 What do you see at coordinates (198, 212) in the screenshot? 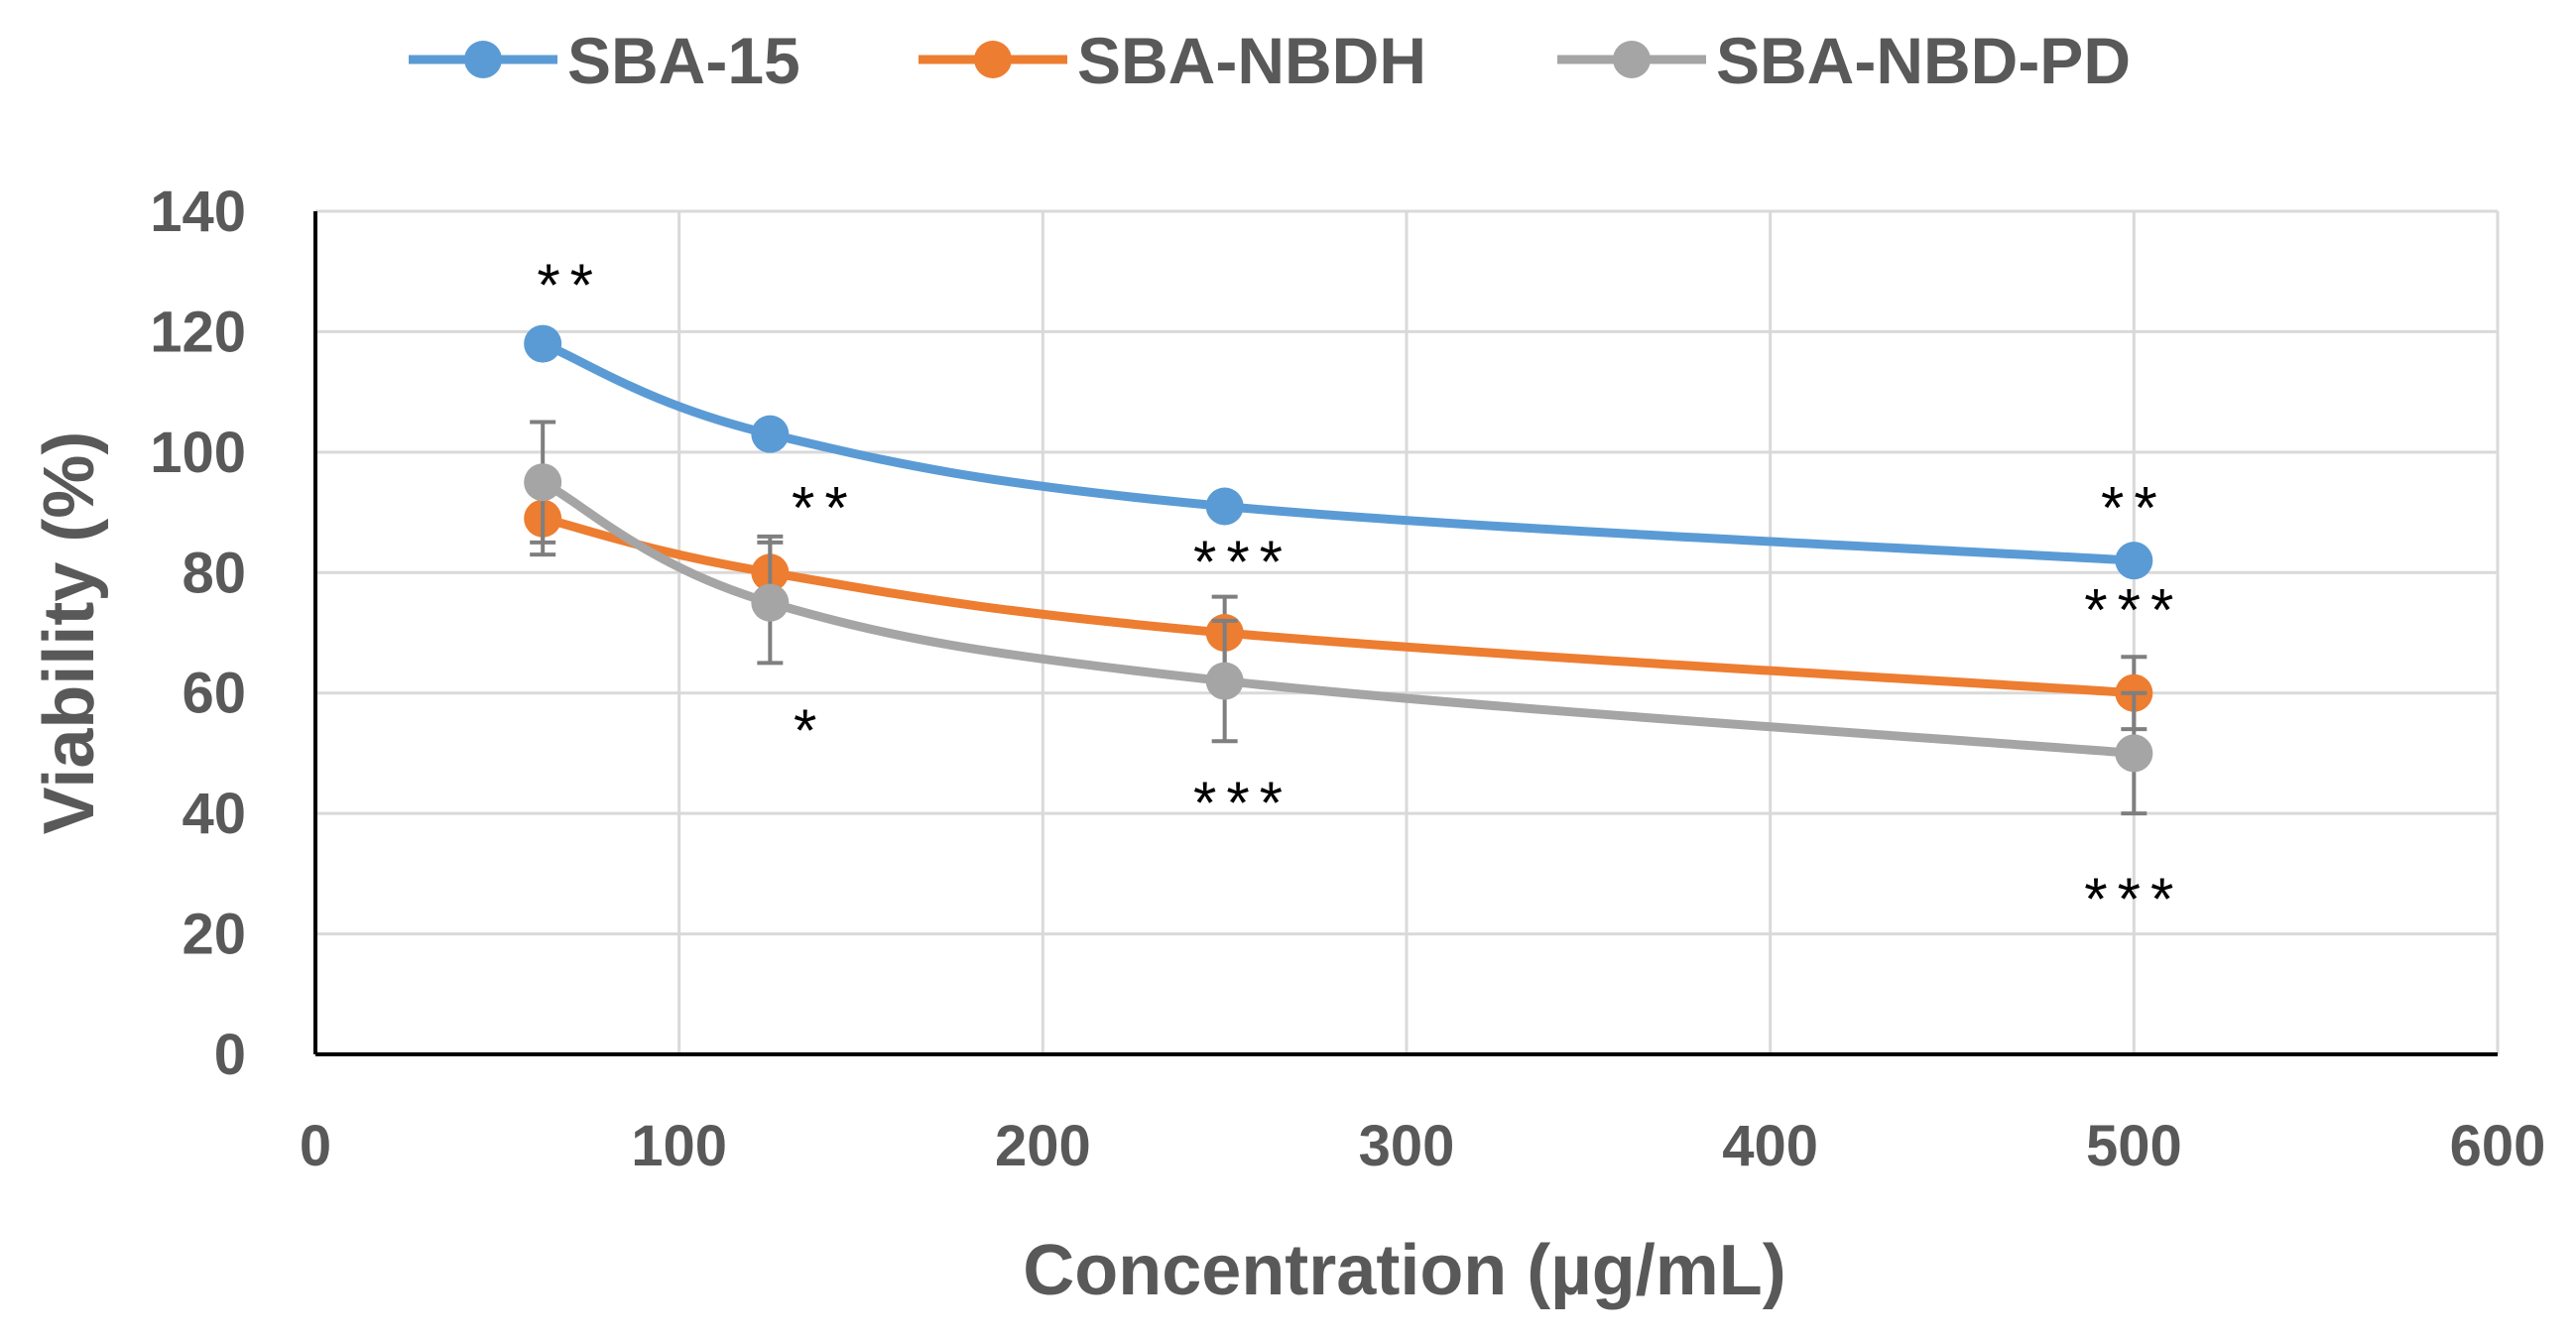
I see `y-tick-label: 140` at bounding box center [198, 212].